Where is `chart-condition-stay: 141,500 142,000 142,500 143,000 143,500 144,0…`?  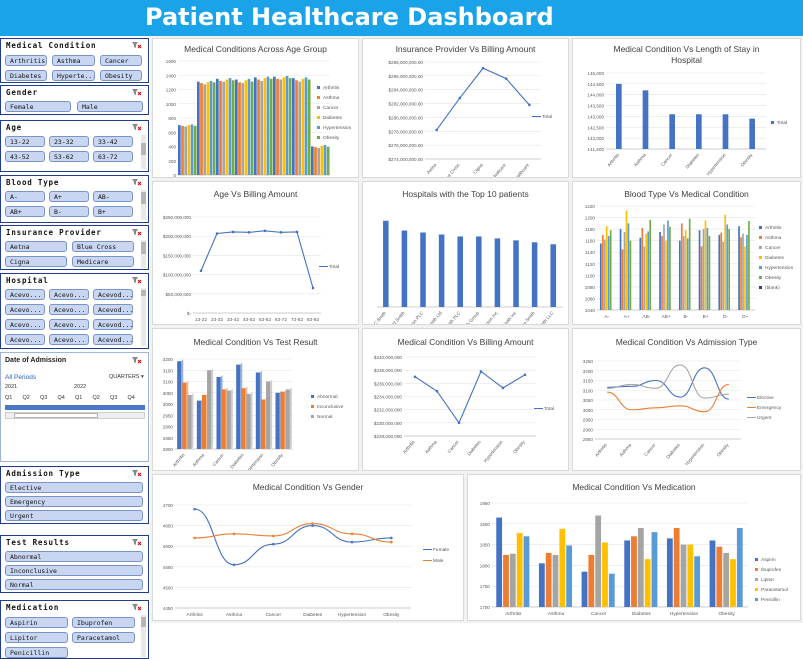 chart-condition-stay: 141,500 142,000 142,500 143,000 143,500 144,0… is located at coordinates (686, 108).